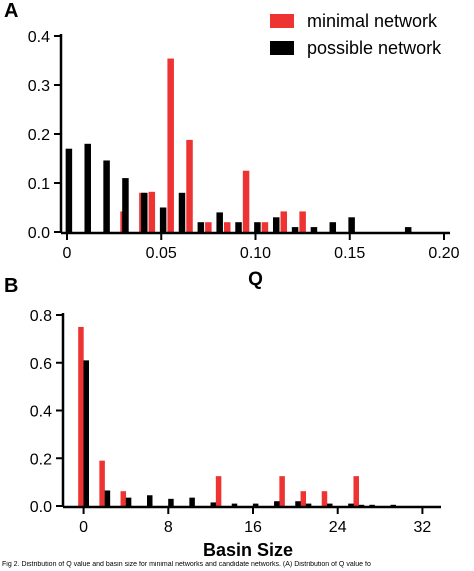  I want to click on panel-b-y-tick-label: 0.8, so click(41, 316).